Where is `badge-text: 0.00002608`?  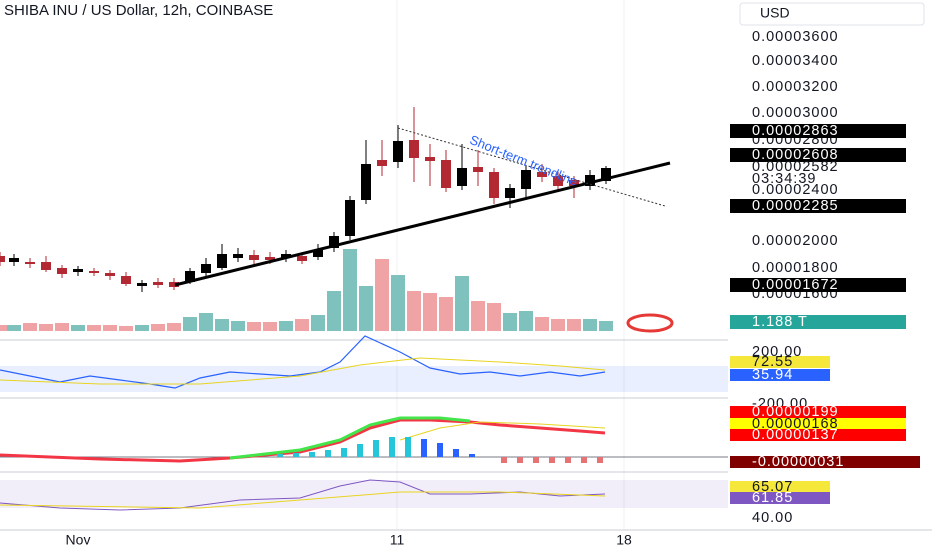
badge-text: 0.00002608 is located at coordinates (795, 155).